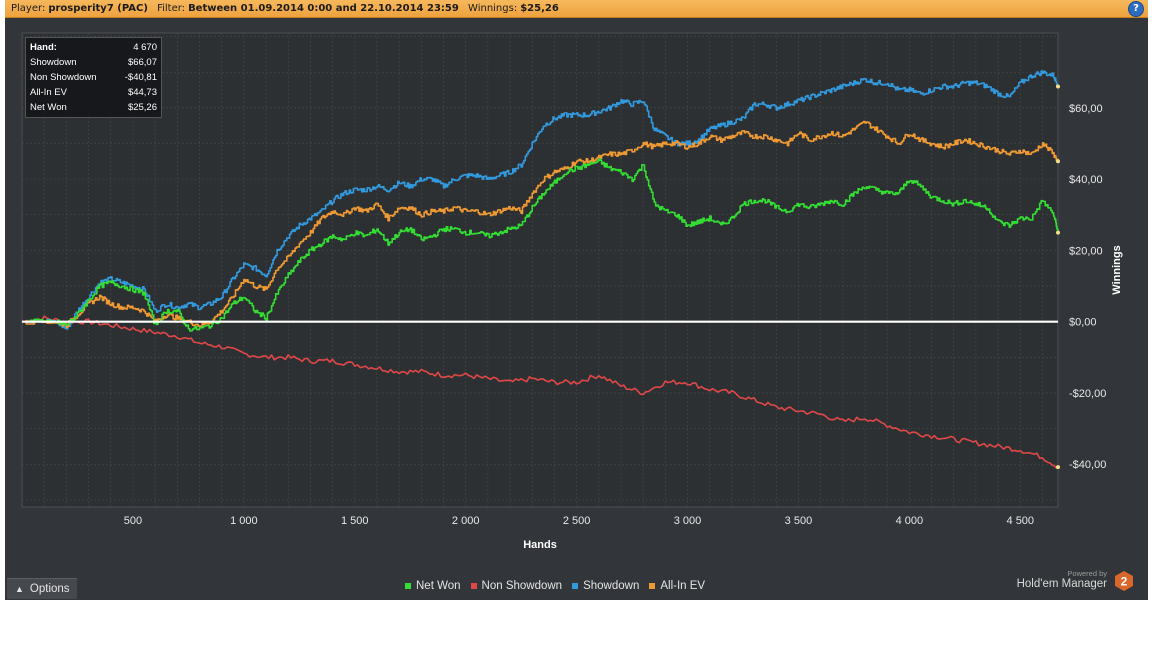  Describe the element at coordinates (1136, 9) in the screenshot. I see `help-icon: ?` at that location.